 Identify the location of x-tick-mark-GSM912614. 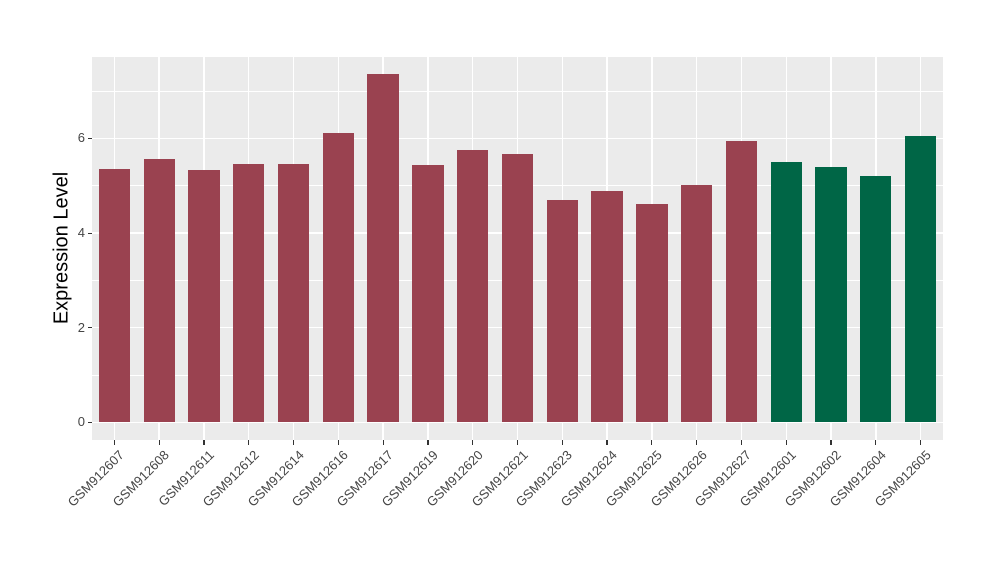
(293, 442).